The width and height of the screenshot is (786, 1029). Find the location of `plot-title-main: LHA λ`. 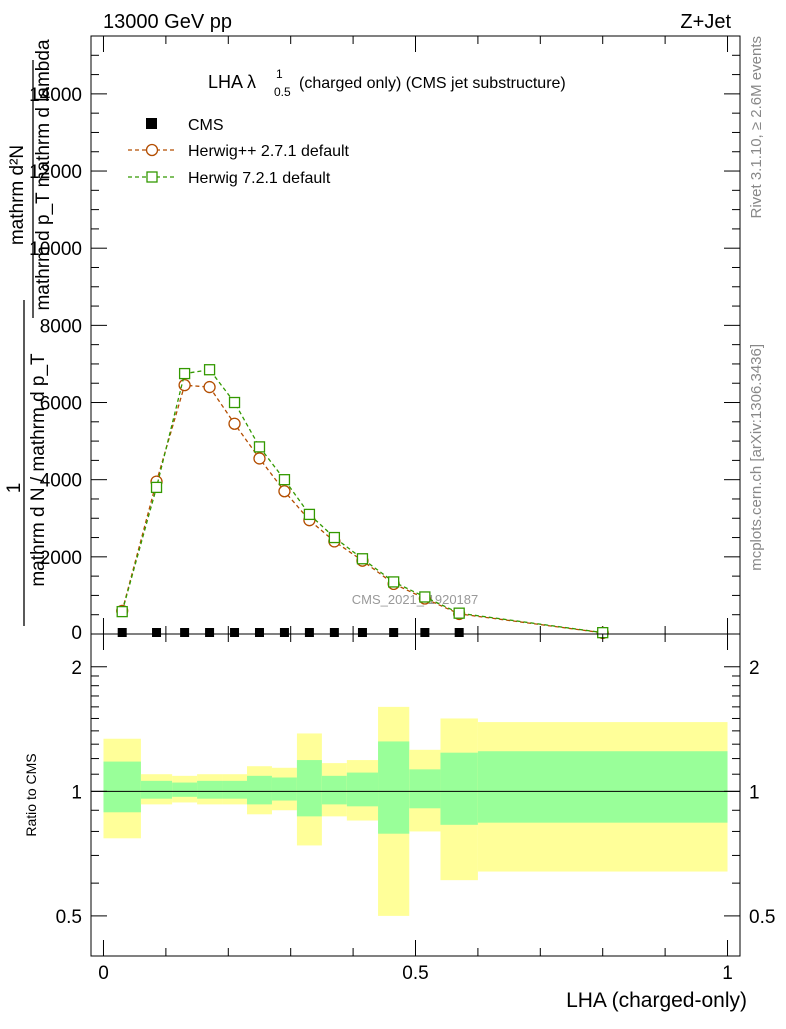

plot-title-main: LHA λ is located at coordinates (232, 82).